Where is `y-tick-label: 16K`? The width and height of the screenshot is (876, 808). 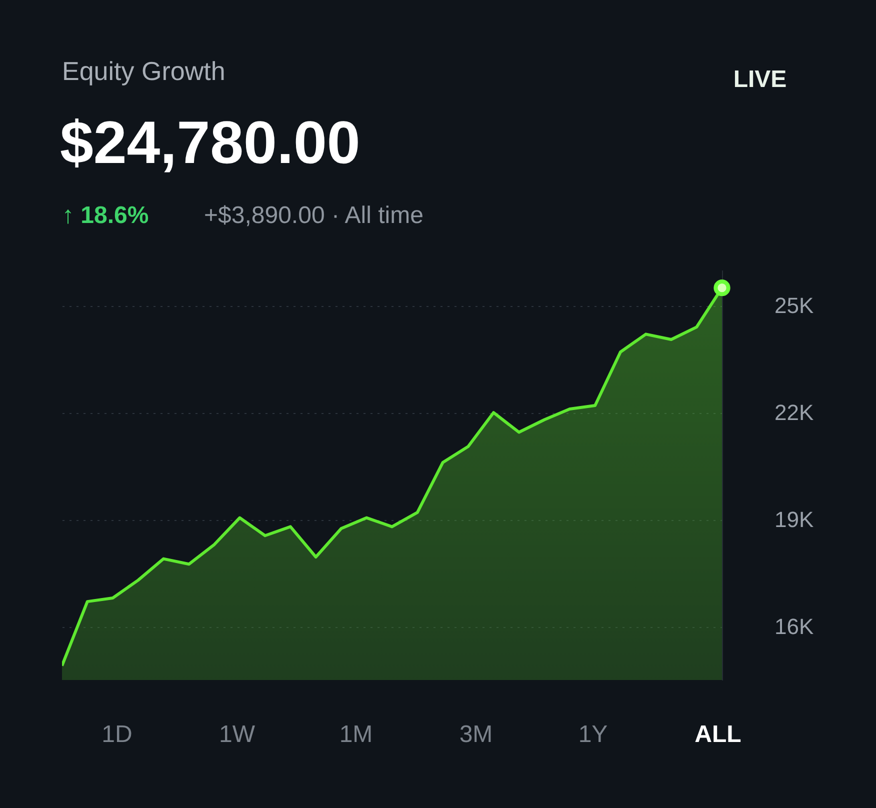
y-tick-label: 16K is located at coordinates (794, 627).